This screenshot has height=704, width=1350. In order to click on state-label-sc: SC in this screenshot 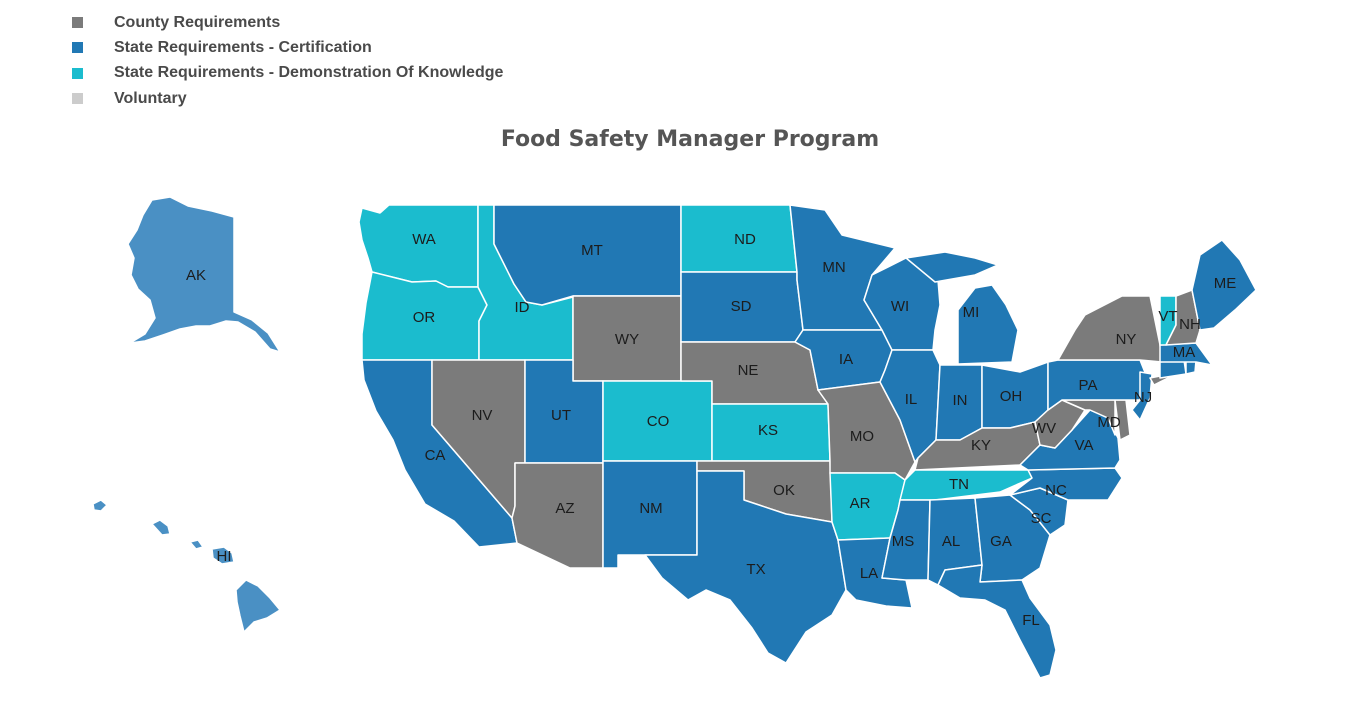, I will do `click(1041, 518)`.